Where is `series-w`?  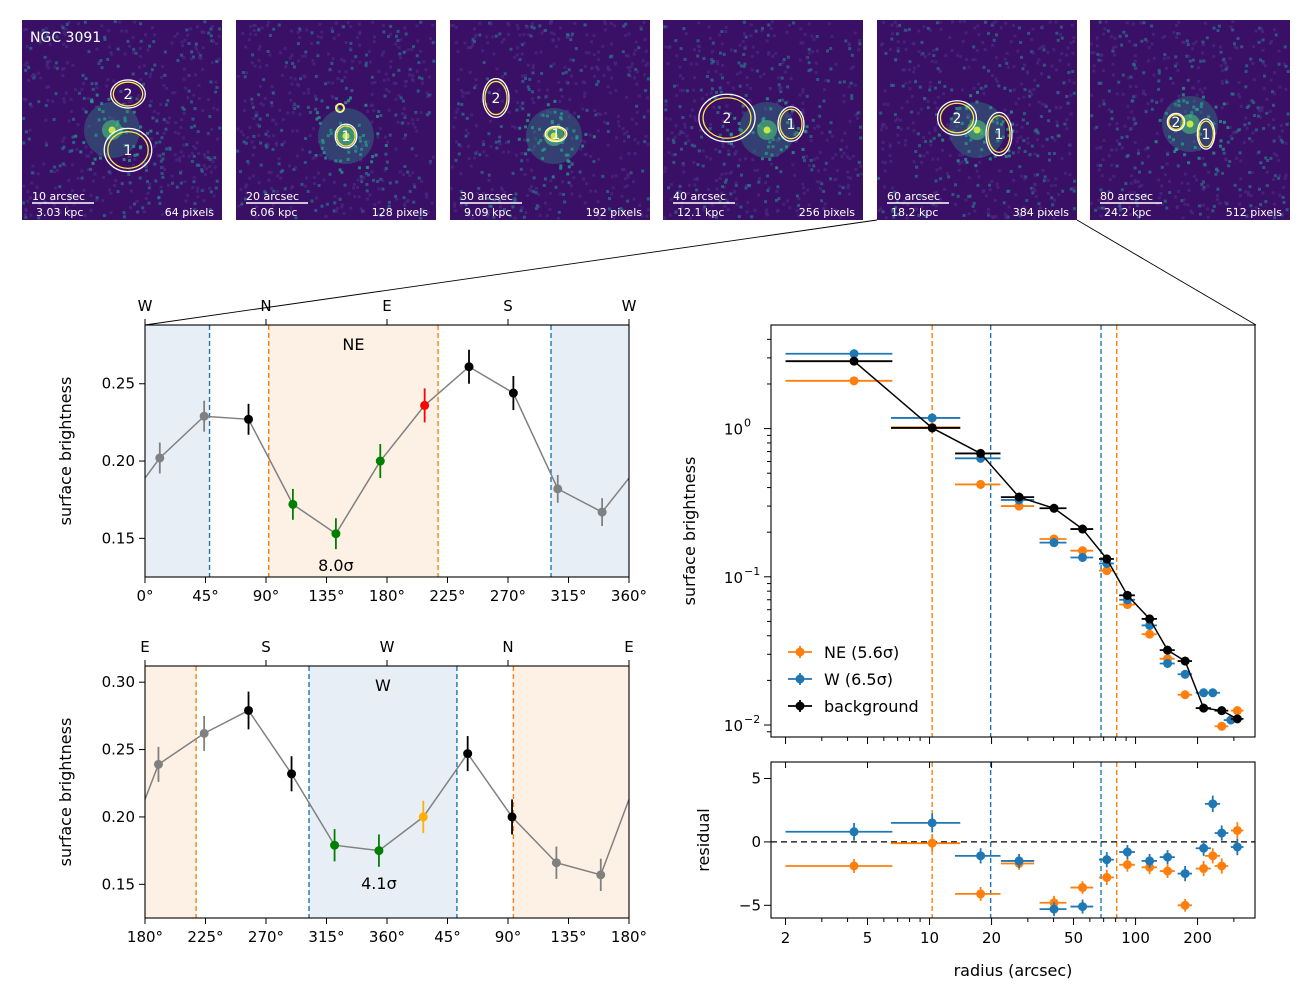
series-w is located at coordinates (1011, 537).